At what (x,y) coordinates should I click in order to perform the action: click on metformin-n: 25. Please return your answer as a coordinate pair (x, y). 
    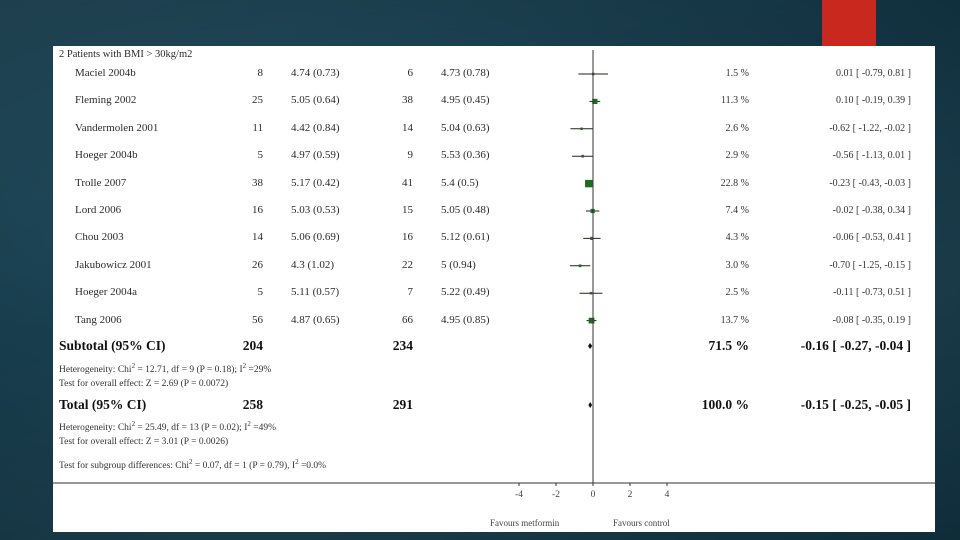
    Looking at the image, I should click on (257, 100).